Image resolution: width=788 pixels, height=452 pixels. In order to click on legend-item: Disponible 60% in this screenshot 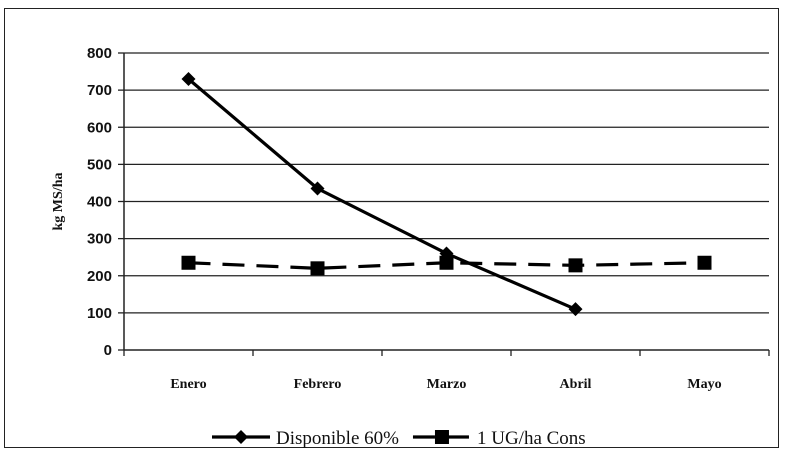, I will do `click(305, 438)`.